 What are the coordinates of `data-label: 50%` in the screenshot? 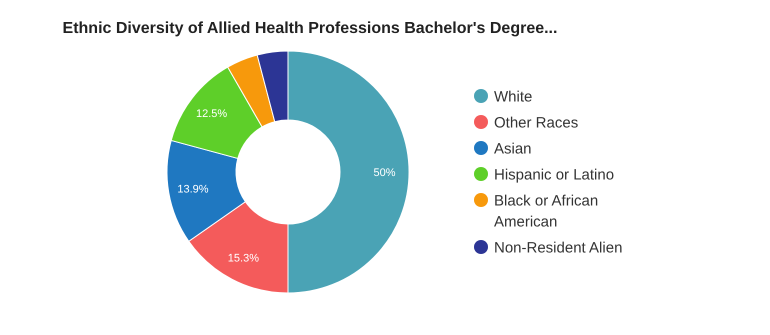 It's located at (384, 172).